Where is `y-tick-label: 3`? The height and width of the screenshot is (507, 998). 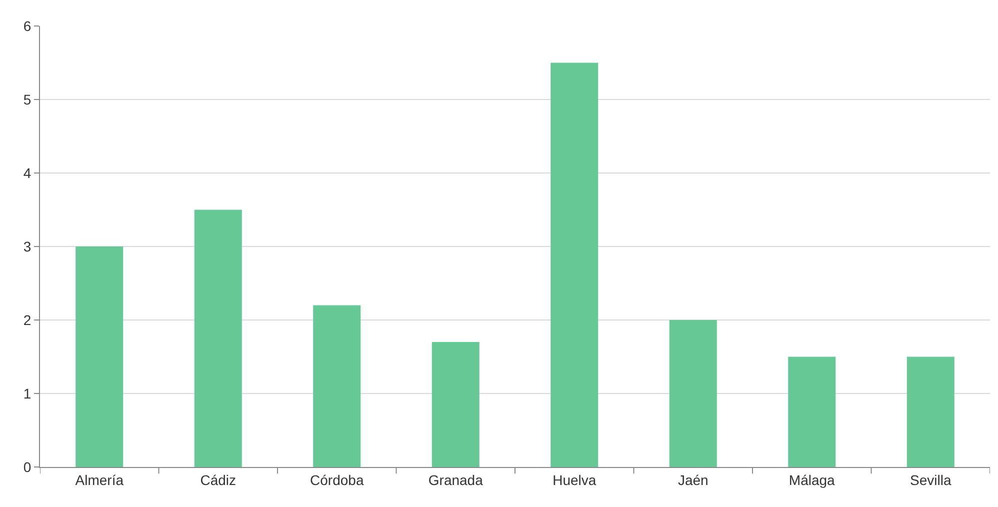 y-tick-label: 3 is located at coordinates (27, 246).